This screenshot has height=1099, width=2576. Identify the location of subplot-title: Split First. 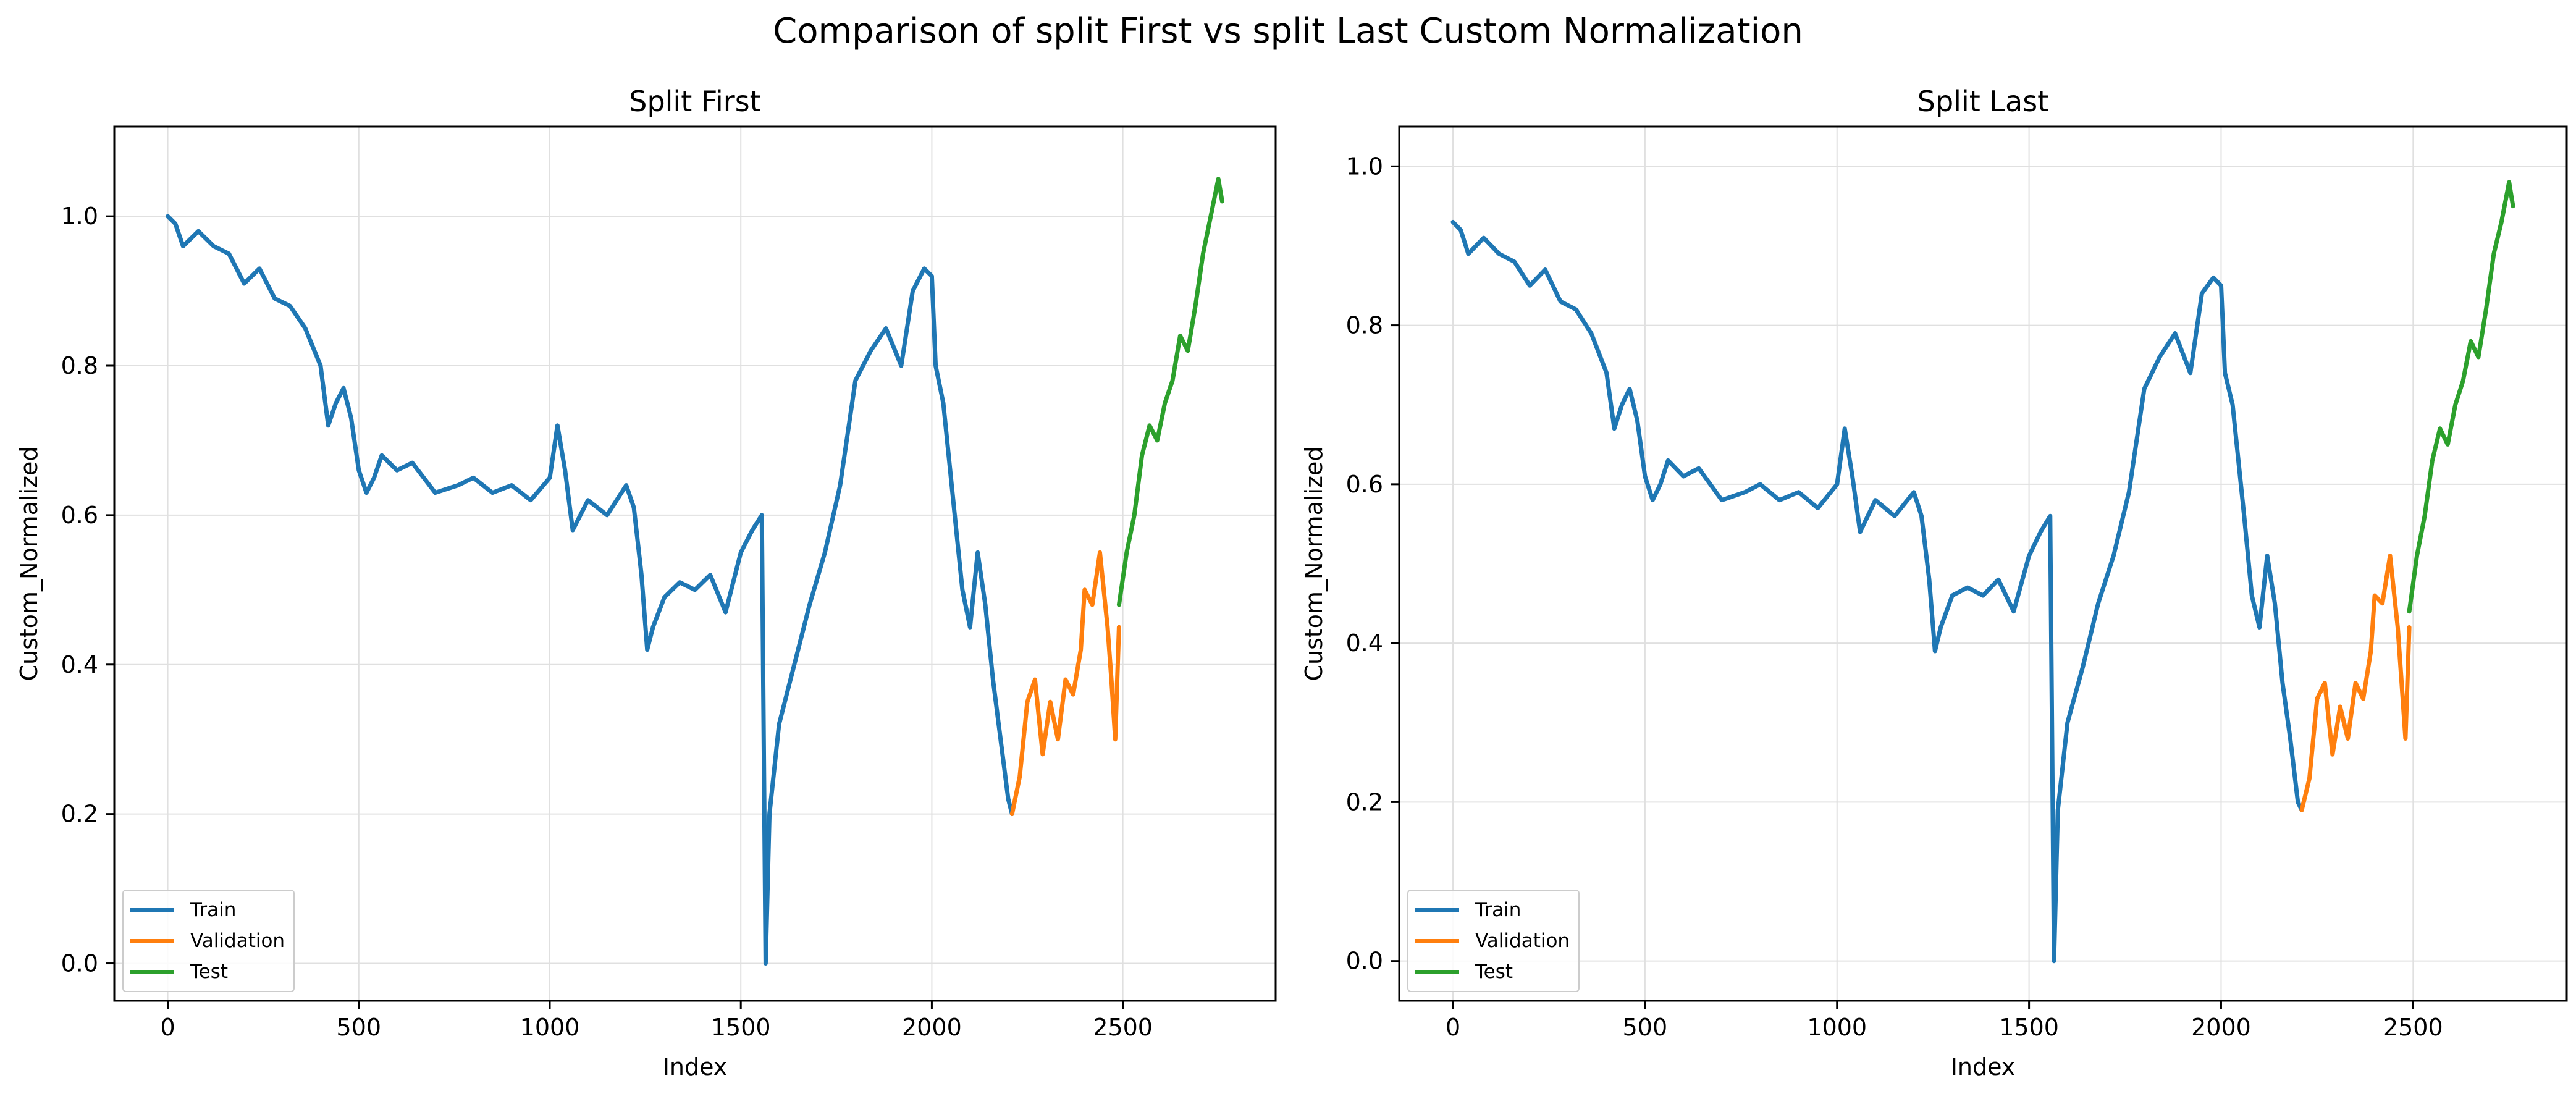
(694, 102).